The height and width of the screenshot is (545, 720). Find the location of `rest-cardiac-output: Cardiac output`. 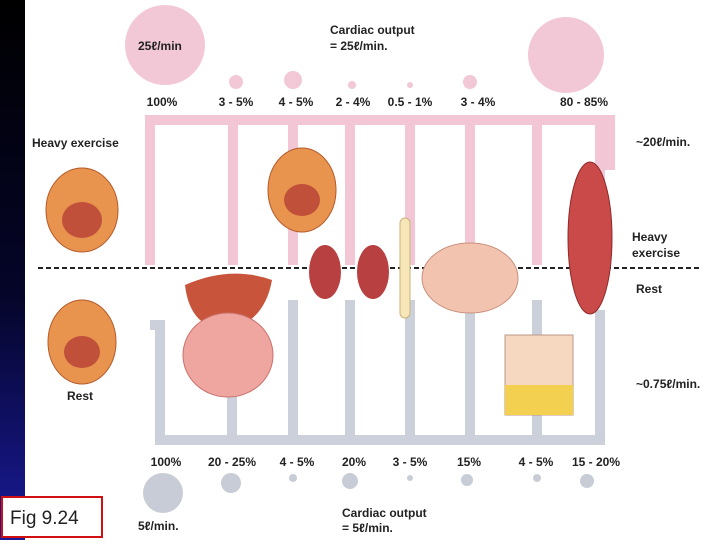

rest-cardiac-output: Cardiac output is located at coordinates (384, 513).